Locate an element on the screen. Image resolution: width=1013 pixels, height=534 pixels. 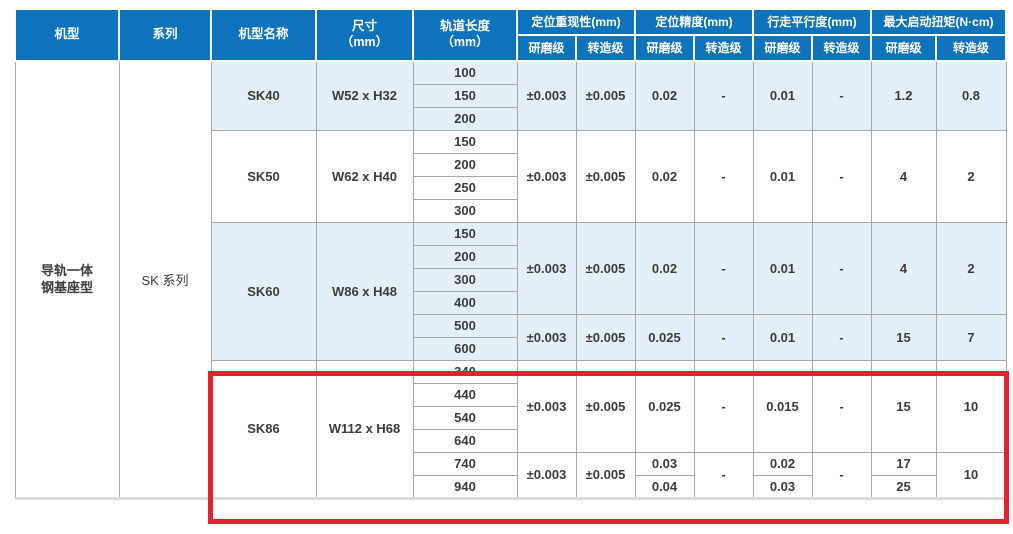
table-row: 600 is located at coordinates (510, 348).